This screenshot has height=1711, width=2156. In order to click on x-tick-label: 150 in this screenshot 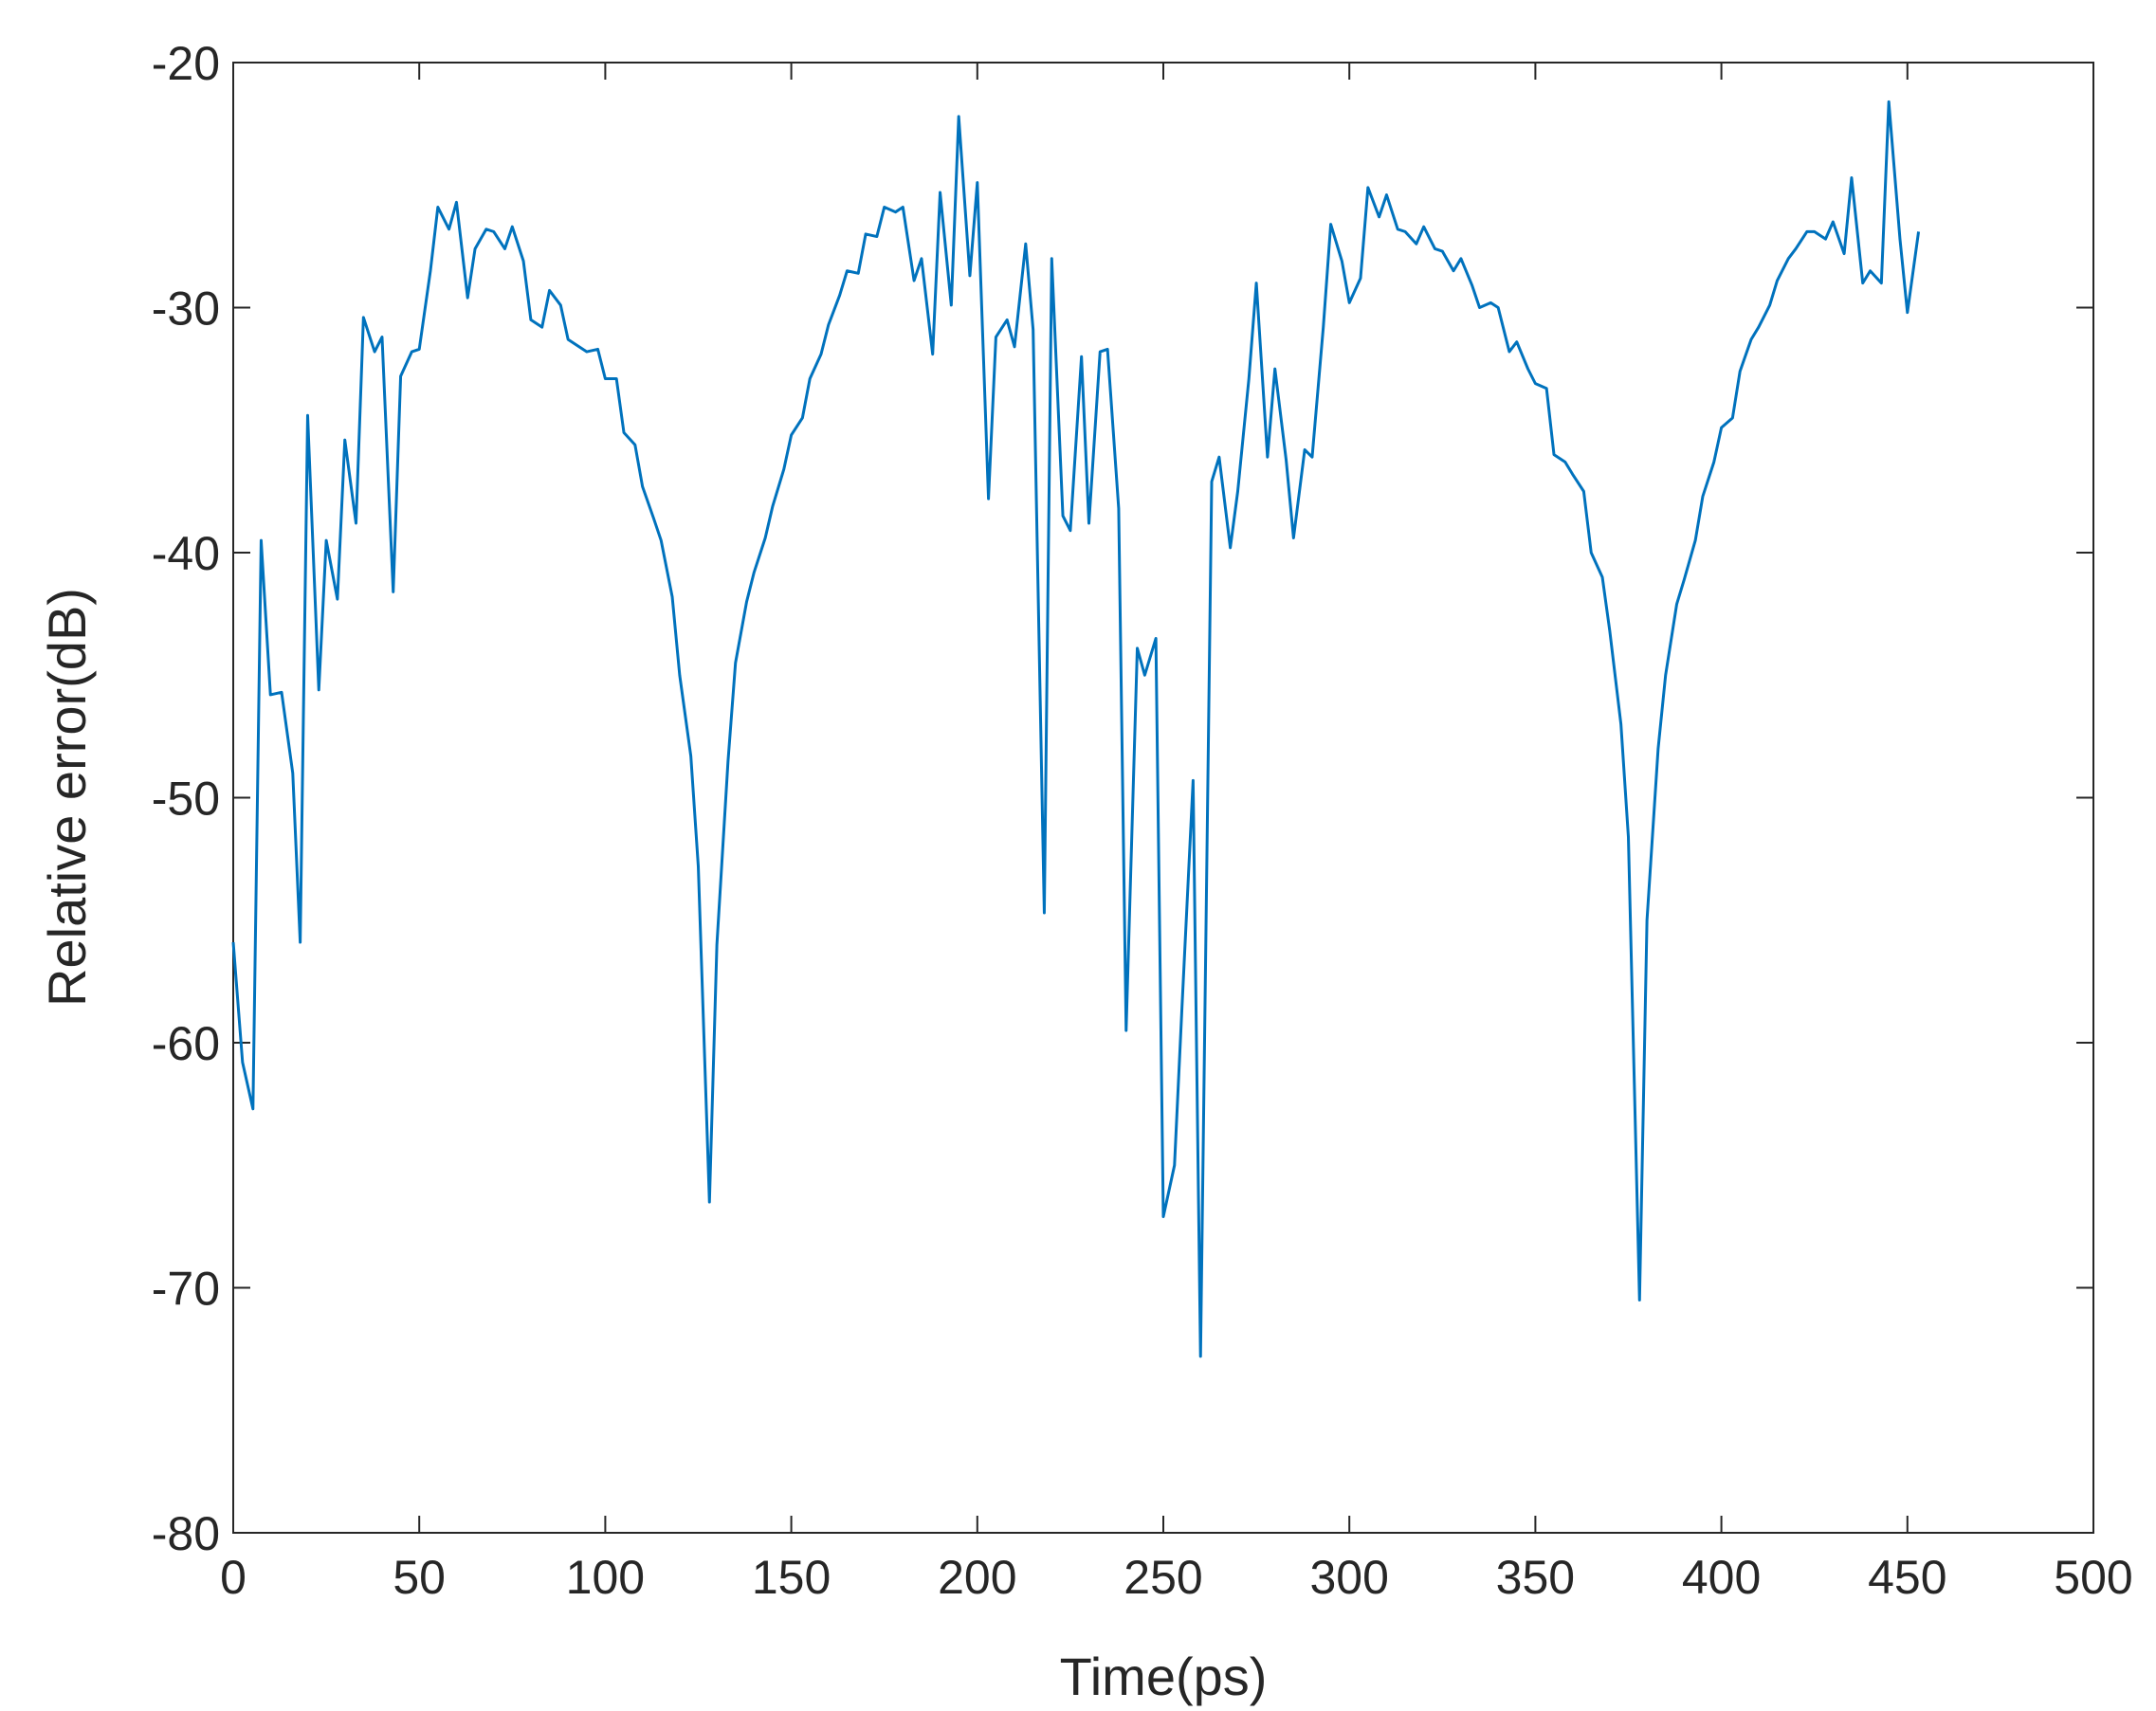, I will do `click(791, 1578)`.